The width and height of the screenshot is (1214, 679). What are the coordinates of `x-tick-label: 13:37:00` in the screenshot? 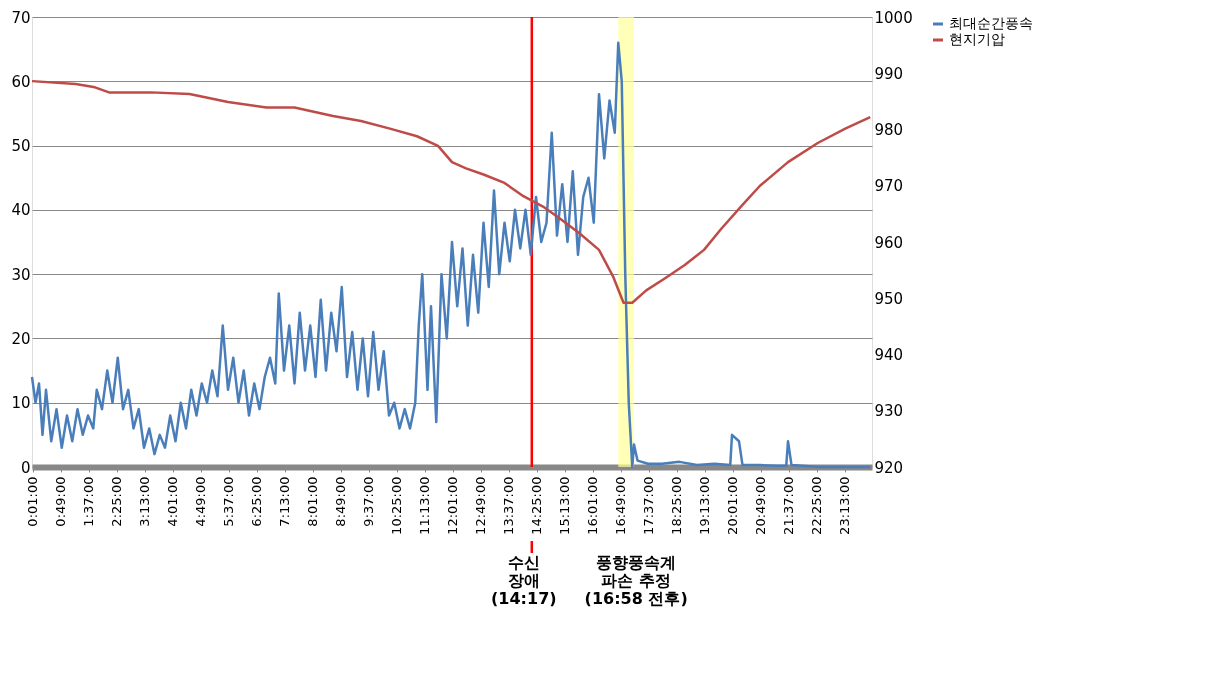 It's located at (509, 505).